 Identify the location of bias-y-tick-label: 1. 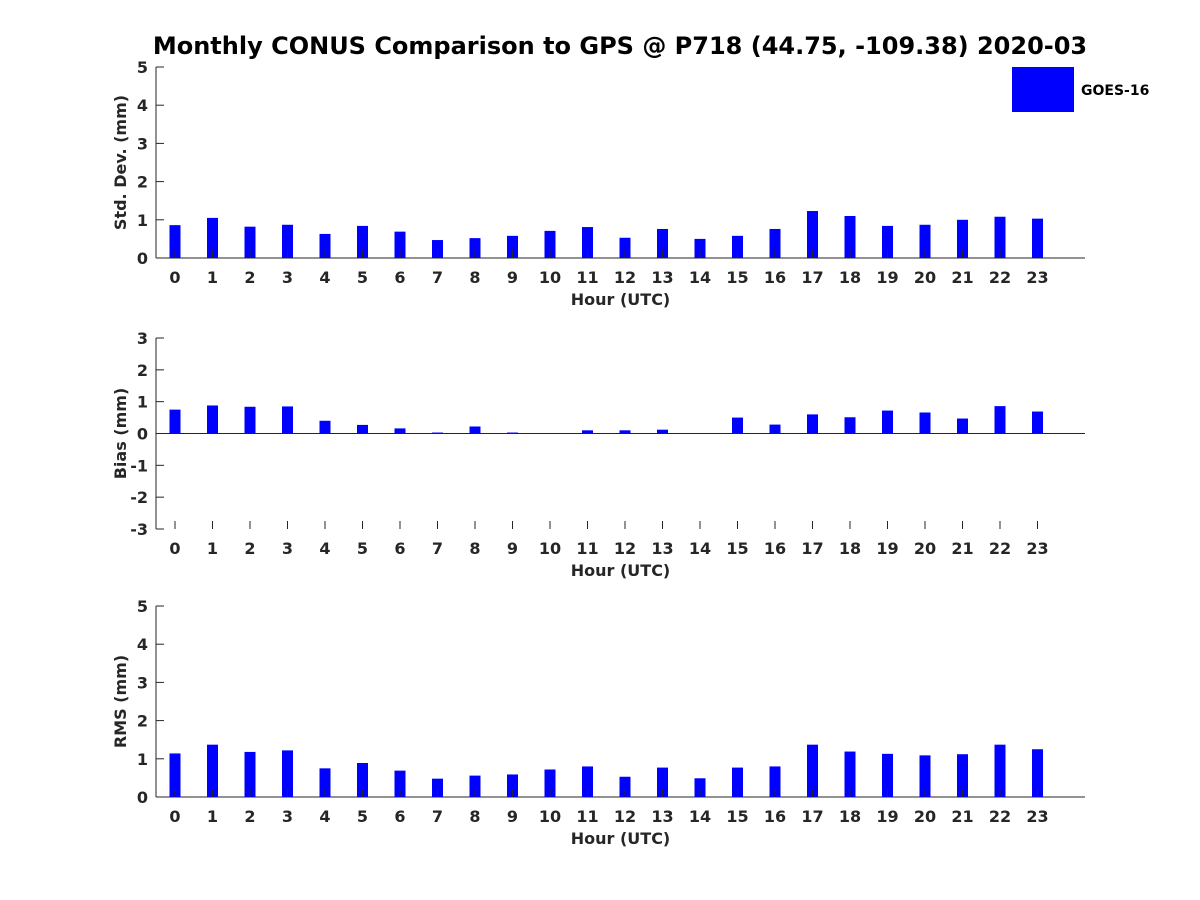
(142, 402).